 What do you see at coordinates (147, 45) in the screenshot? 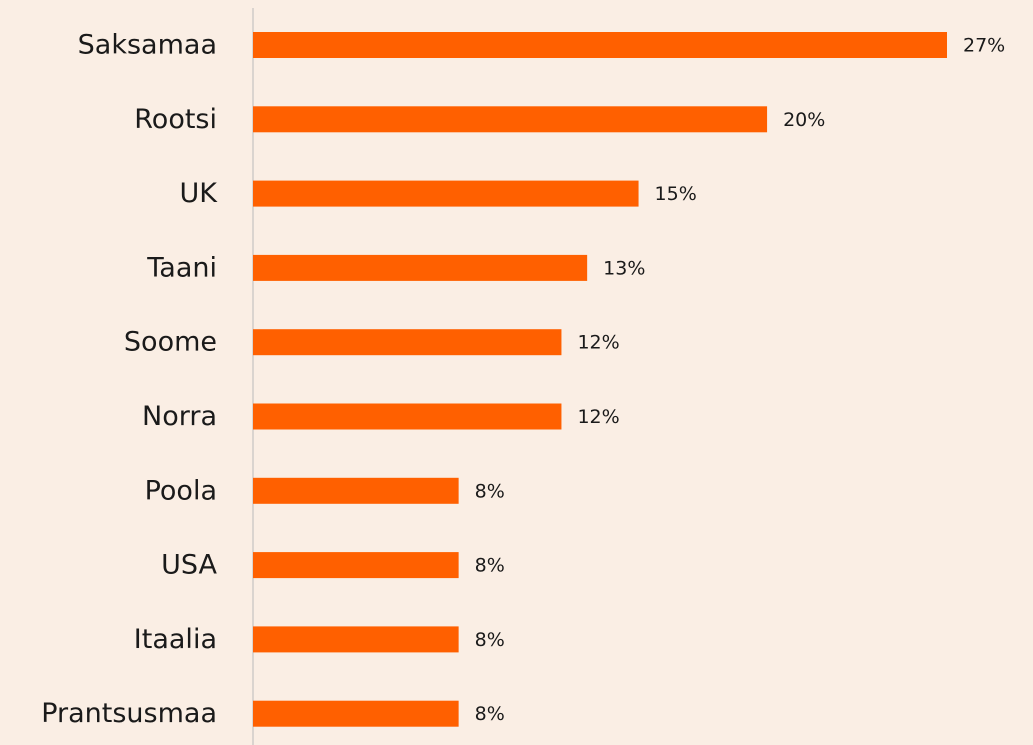
I see `category-label: Saksamaa` at bounding box center [147, 45].